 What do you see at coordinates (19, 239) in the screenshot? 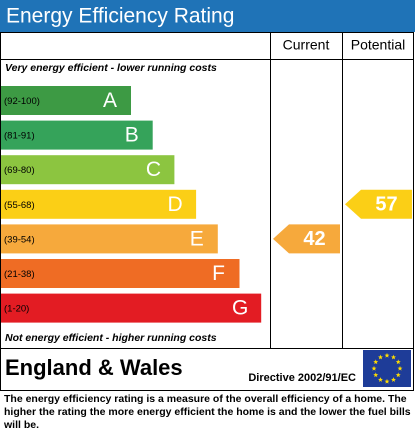
I see `band-range: (39-54)` at bounding box center [19, 239].